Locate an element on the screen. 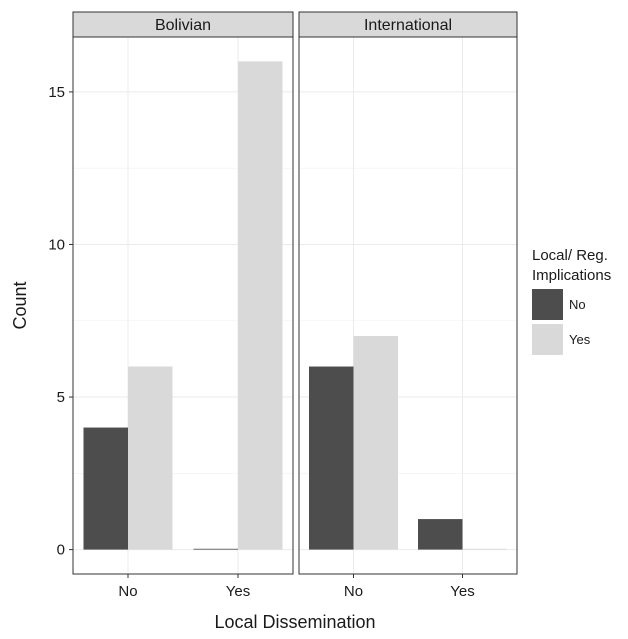 This screenshot has width=628, height=639. y-axis-title: Count is located at coordinates (20, 305).